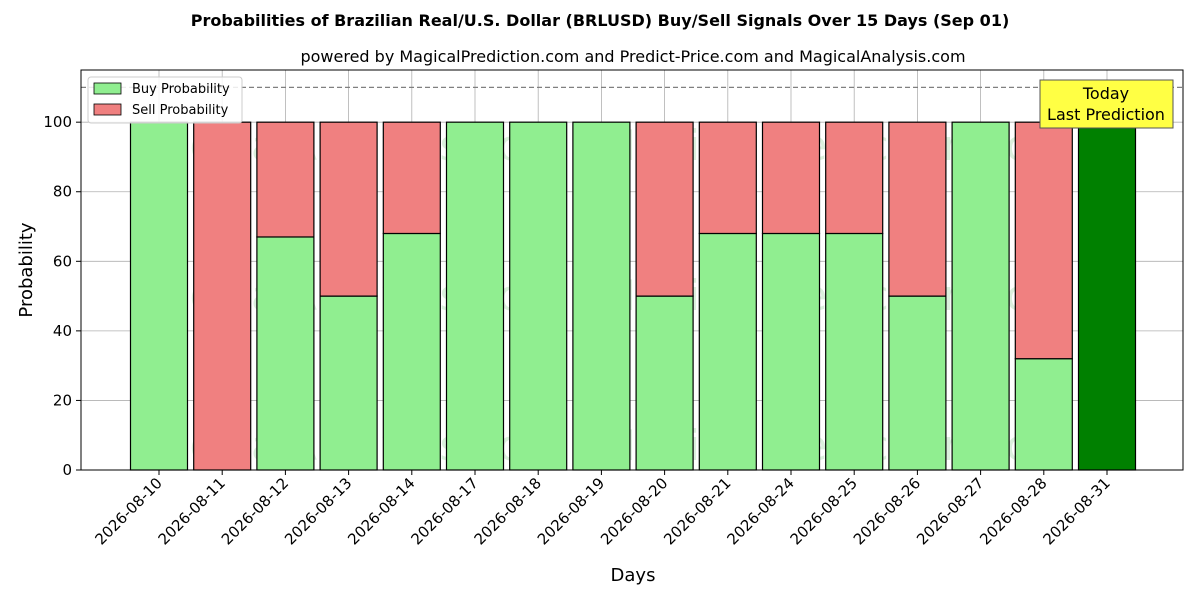 This screenshot has width=1200, height=600. I want to click on legend-label-sell: Sell Probability, so click(180, 110).